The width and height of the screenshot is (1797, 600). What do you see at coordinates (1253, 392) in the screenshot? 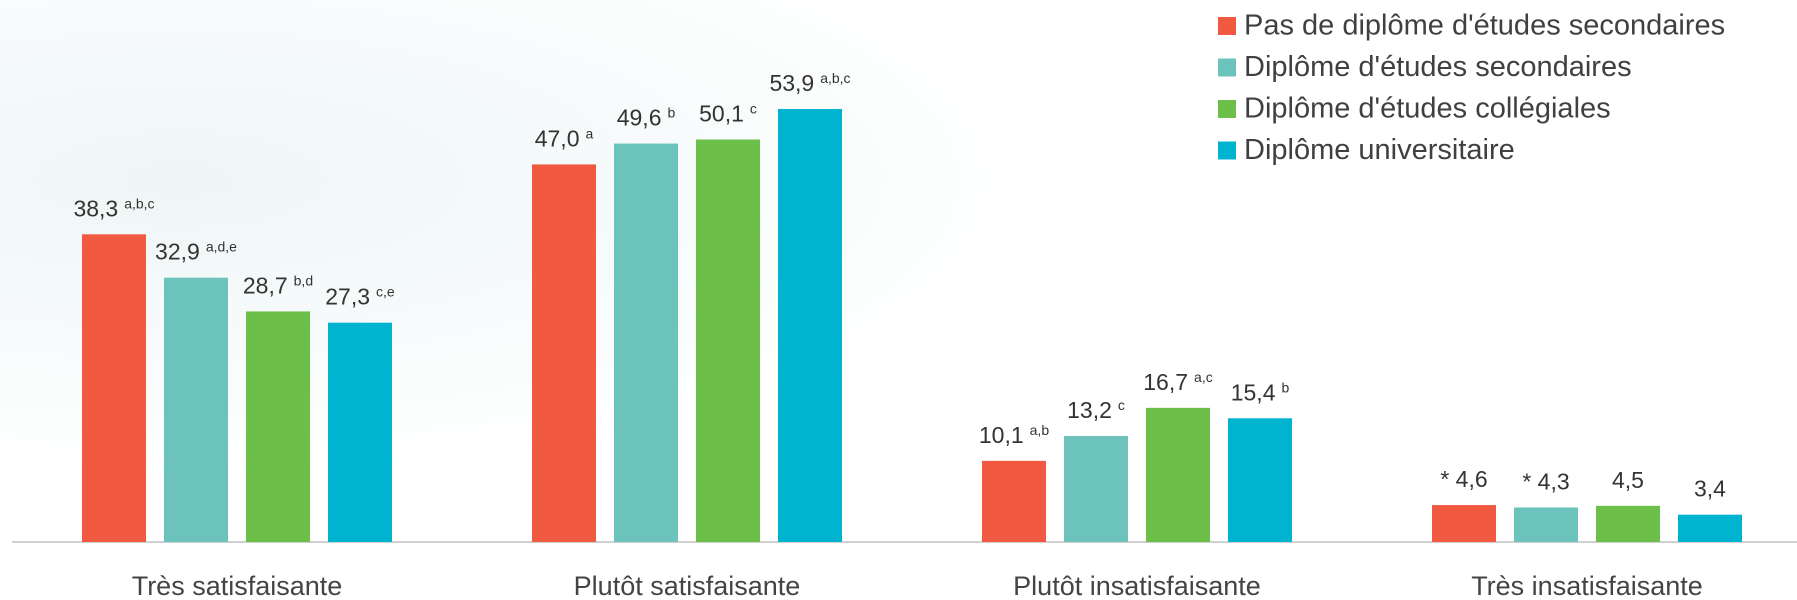
I see `value-label: 15,4` at bounding box center [1253, 392].